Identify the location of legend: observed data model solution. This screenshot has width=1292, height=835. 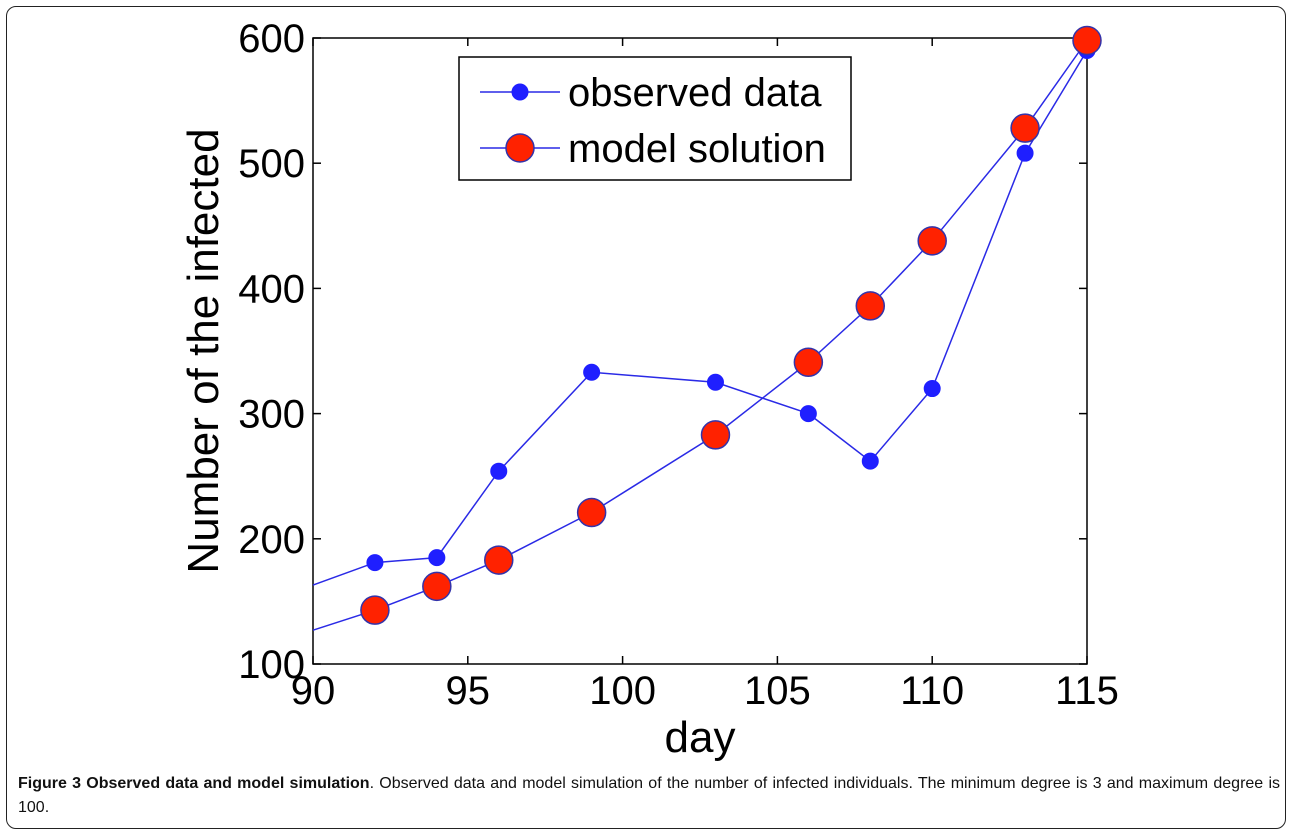
(655, 118).